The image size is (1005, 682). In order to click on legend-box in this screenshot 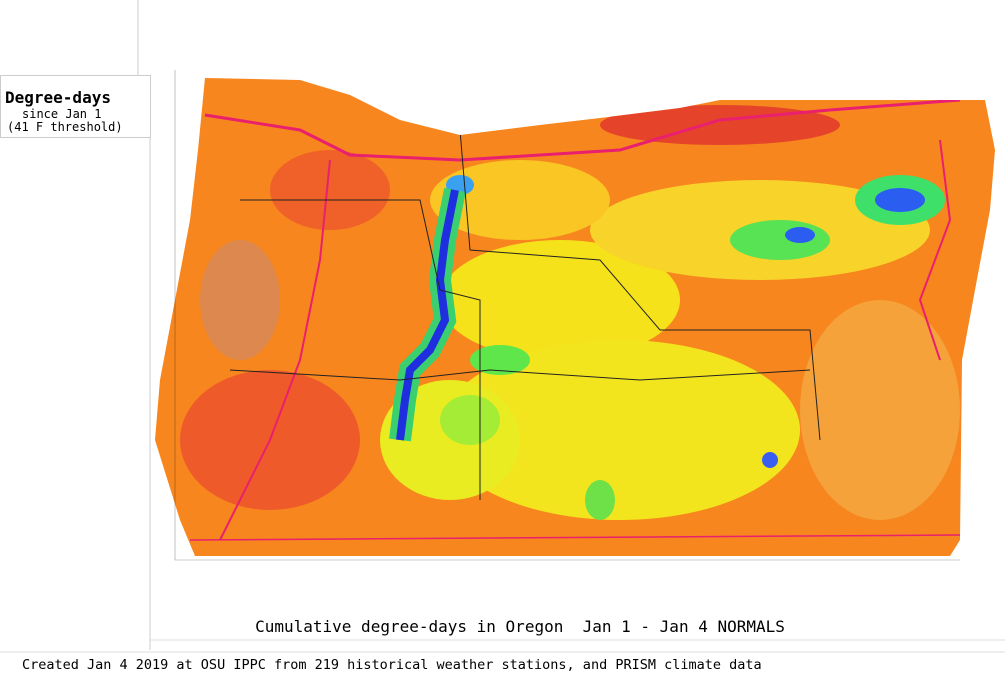, I will do `click(75, 106)`.